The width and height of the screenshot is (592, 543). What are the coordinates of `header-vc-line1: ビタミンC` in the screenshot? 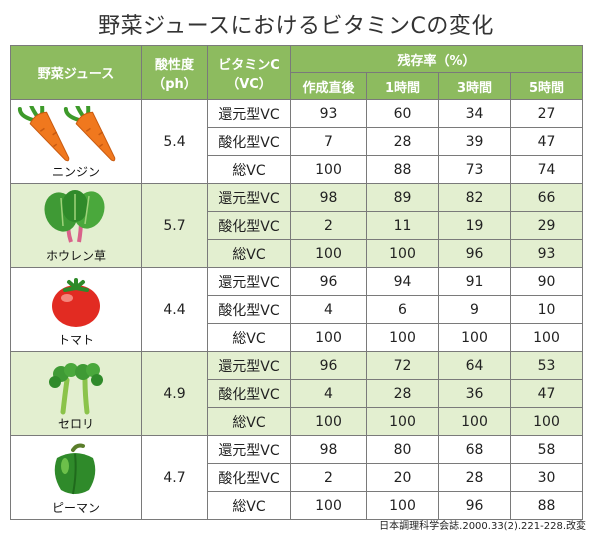 It's located at (249, 65).